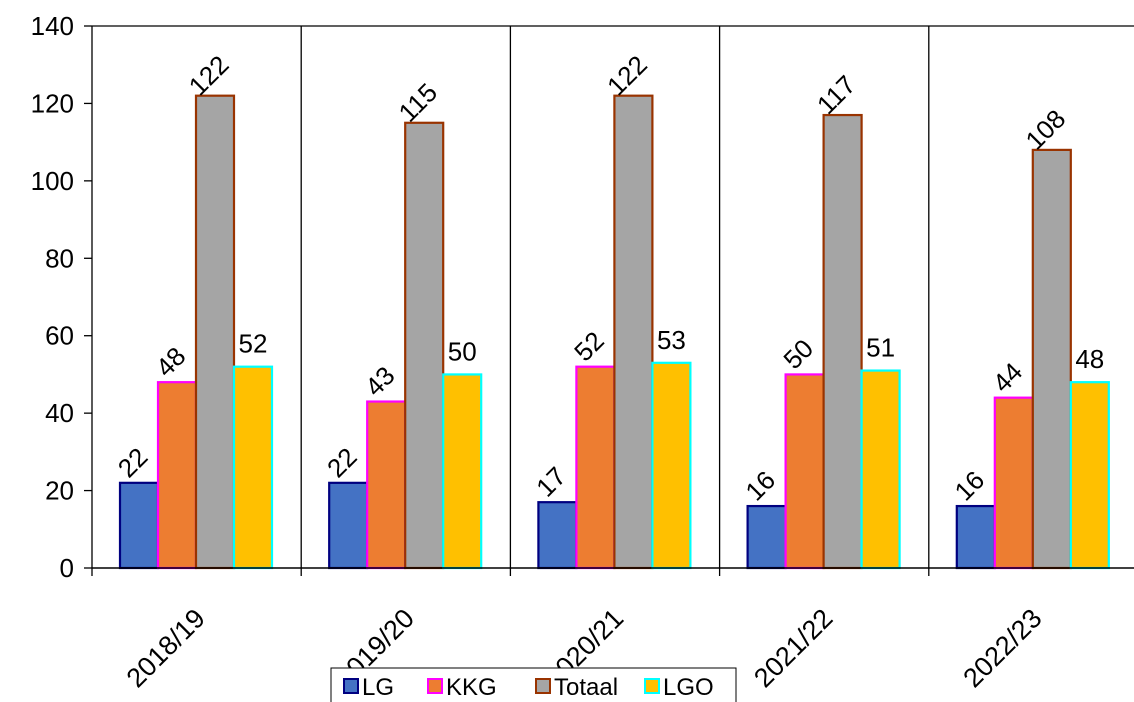 The width and height of the screenshot is (1134, 702). I want to click on data-label: 17, so click(551, 482).